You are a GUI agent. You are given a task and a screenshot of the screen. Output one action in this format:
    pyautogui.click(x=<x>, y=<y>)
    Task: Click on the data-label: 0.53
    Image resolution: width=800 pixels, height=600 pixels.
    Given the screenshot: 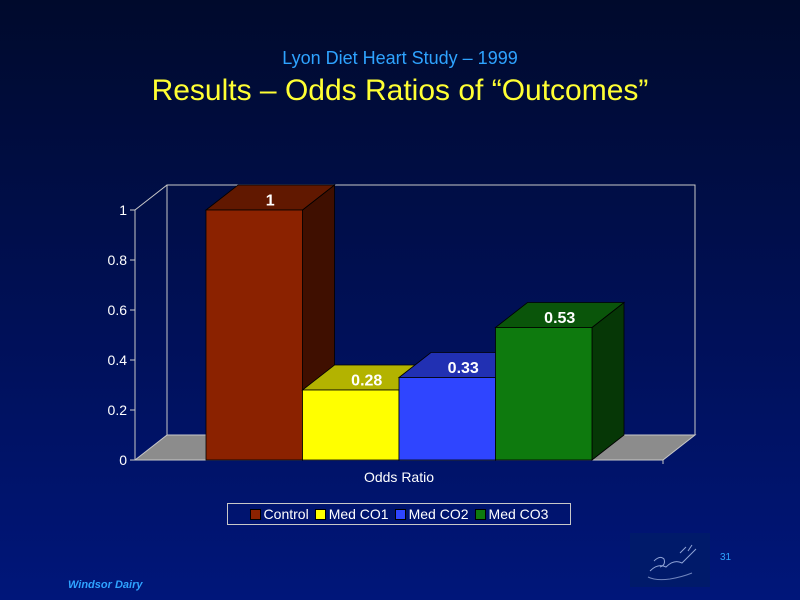 What is the action you would take?
    pyautogui.click(x=559, y=318)
    